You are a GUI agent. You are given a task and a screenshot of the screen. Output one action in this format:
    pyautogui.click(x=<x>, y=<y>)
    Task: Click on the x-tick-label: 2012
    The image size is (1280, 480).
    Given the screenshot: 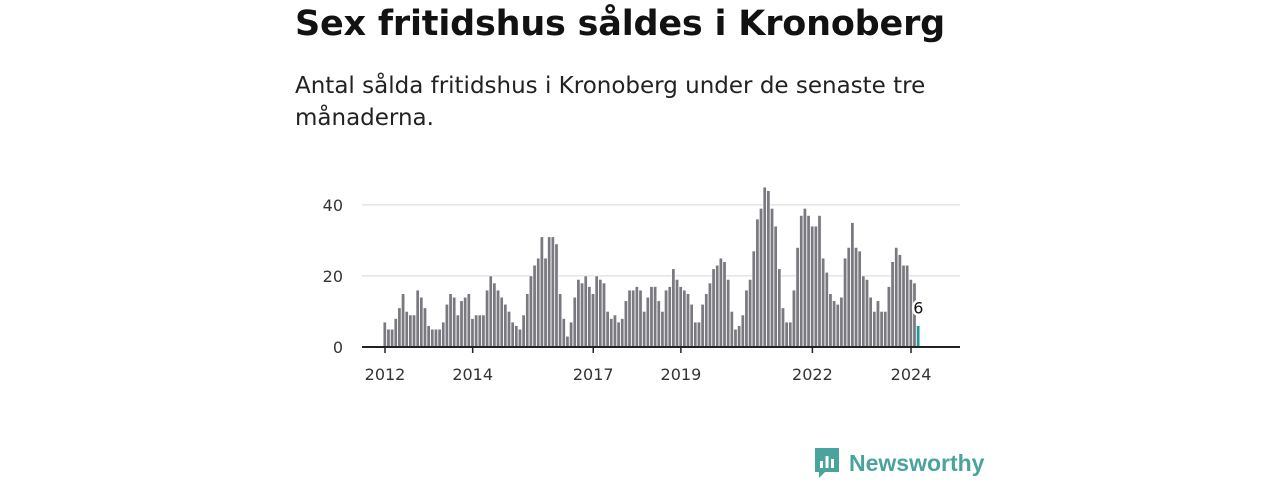 What is the action you would take?
    pyautogui.click(x=385, y=374)
    